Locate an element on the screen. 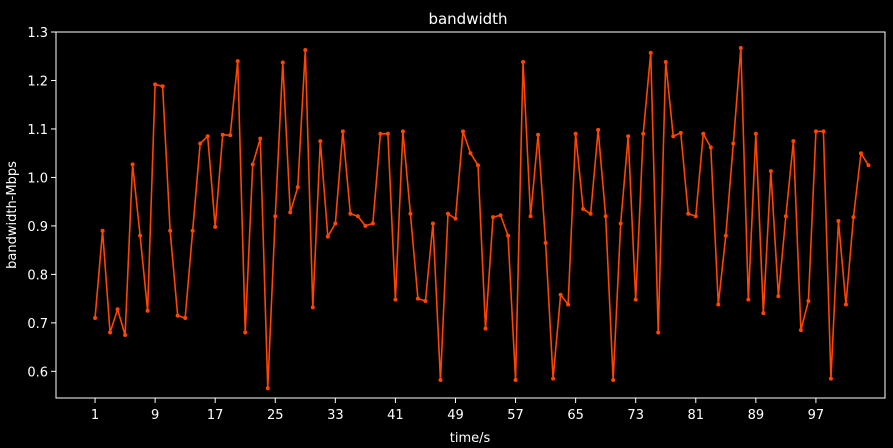 Image resolution: width=893 pixels, height=448 pixels. chart-title: bandwidth is located at coordinates (467, 19).